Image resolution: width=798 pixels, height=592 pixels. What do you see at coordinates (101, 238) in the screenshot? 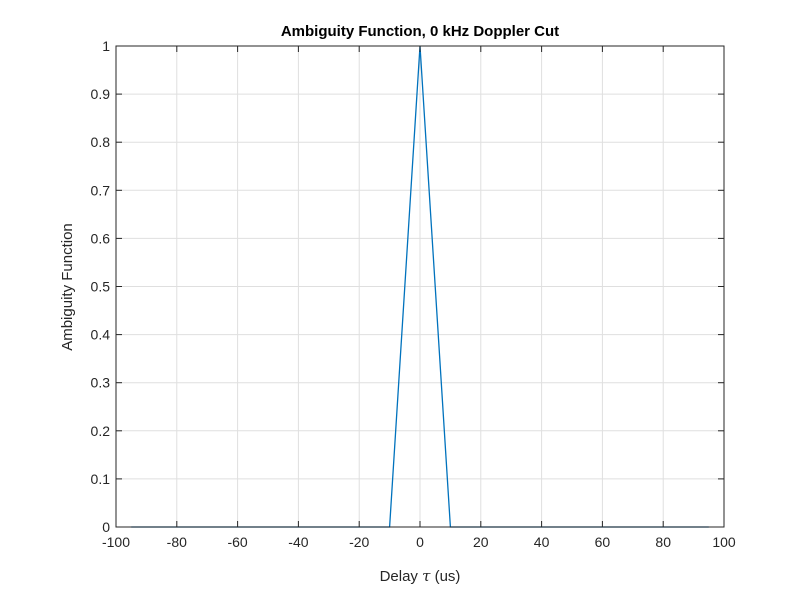
I see `y-tick-label: 0.6` at bounding box center [101, 238].